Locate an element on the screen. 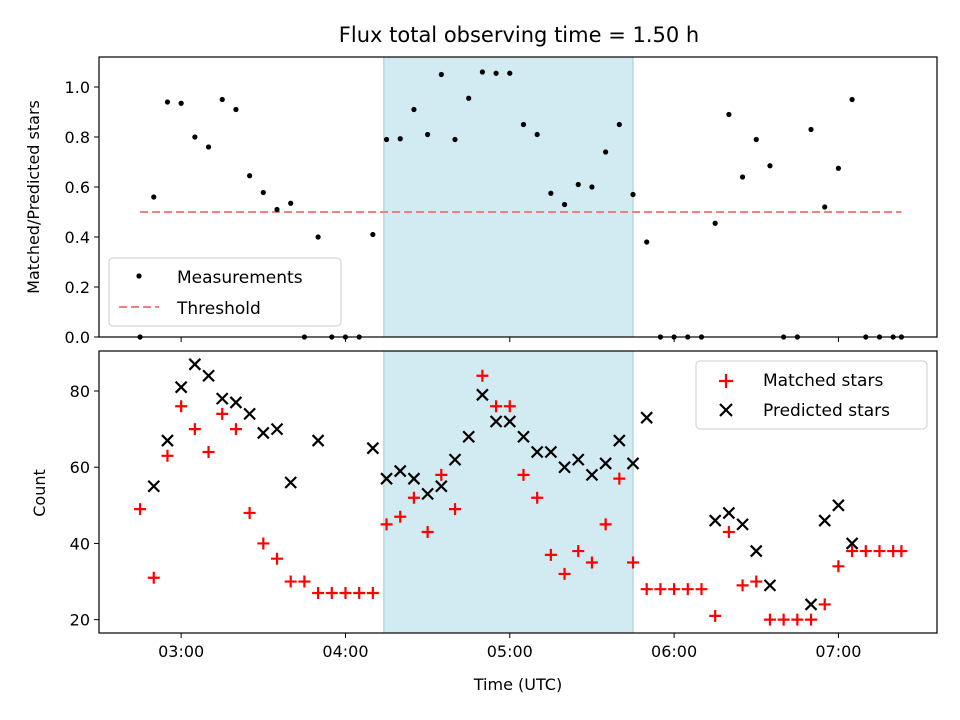 This screenshot has height=720, width=960. xtick-label-4: 07:00 is located at coordinates (838, 651).